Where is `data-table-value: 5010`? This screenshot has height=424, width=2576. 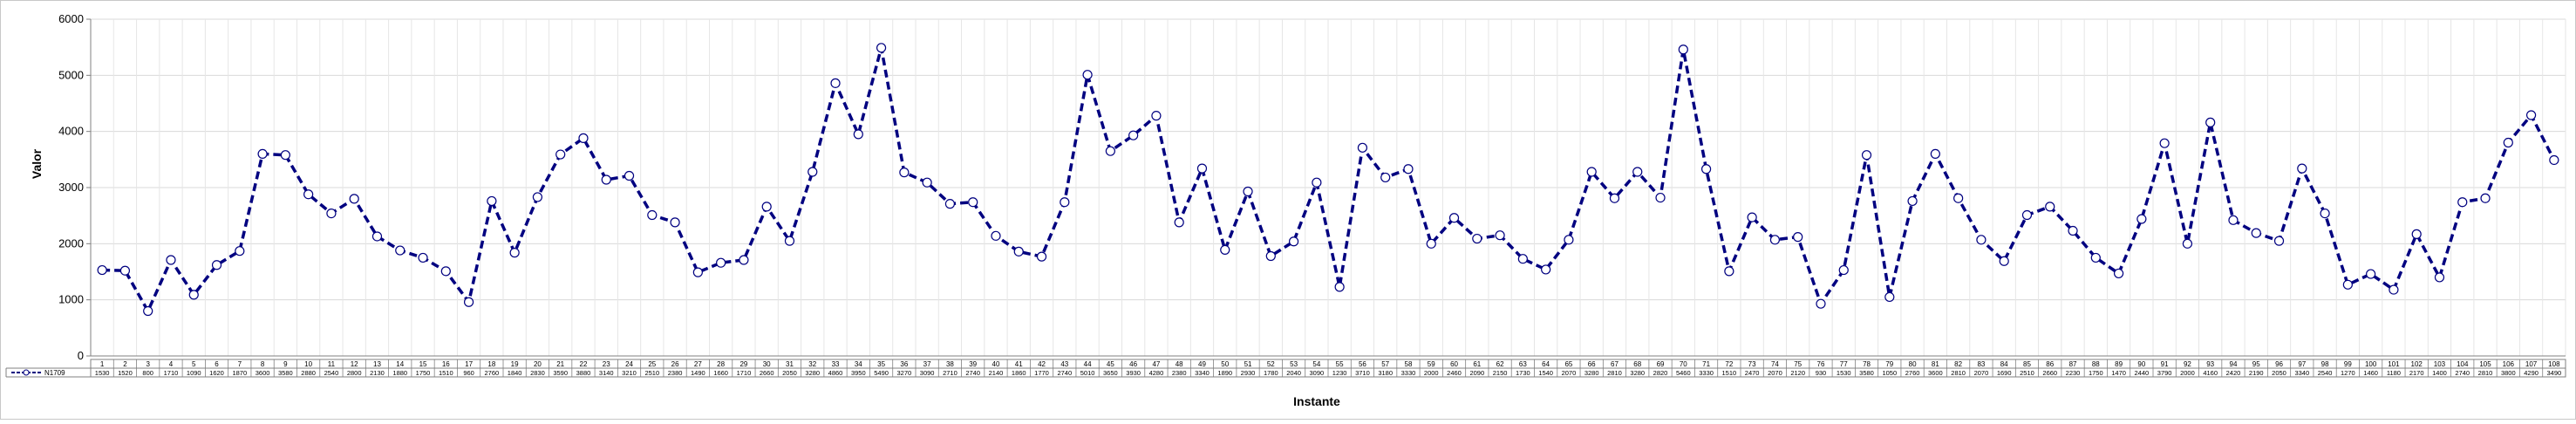 data-table-value: 5010 is located at coordinates (1088, 373).